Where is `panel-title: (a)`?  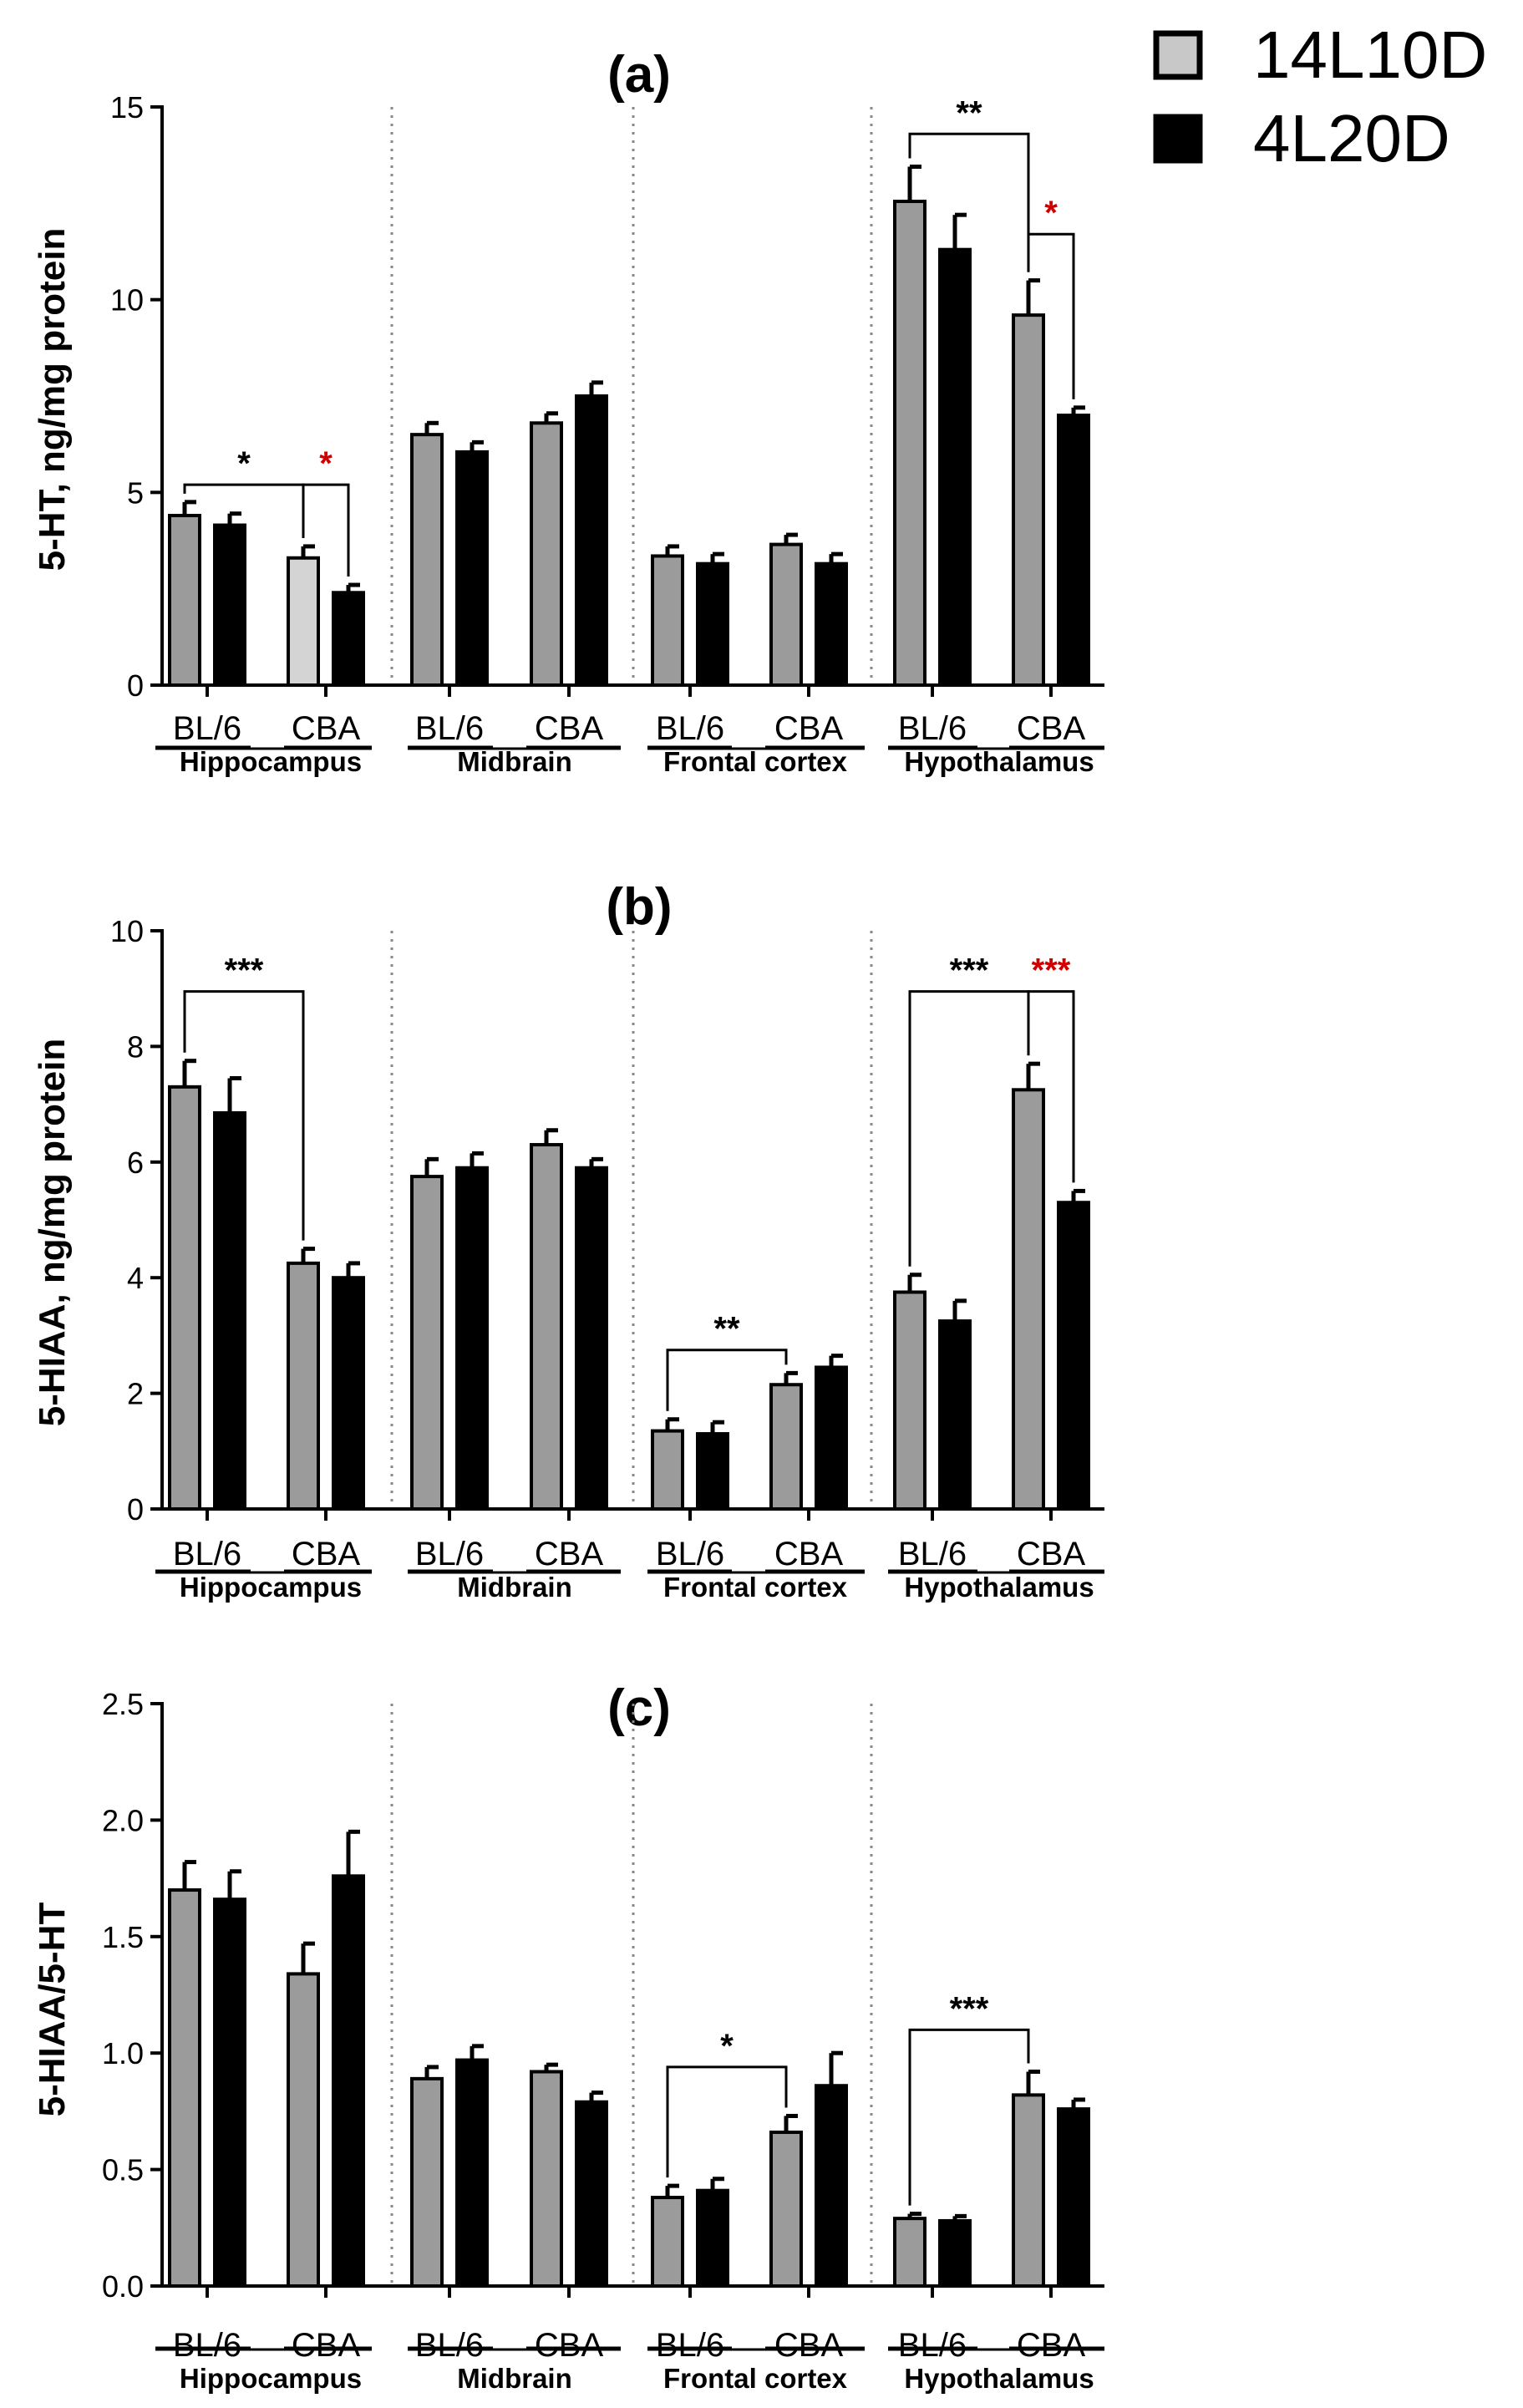 panel-title: (a) is located at coordinates (639, 75).